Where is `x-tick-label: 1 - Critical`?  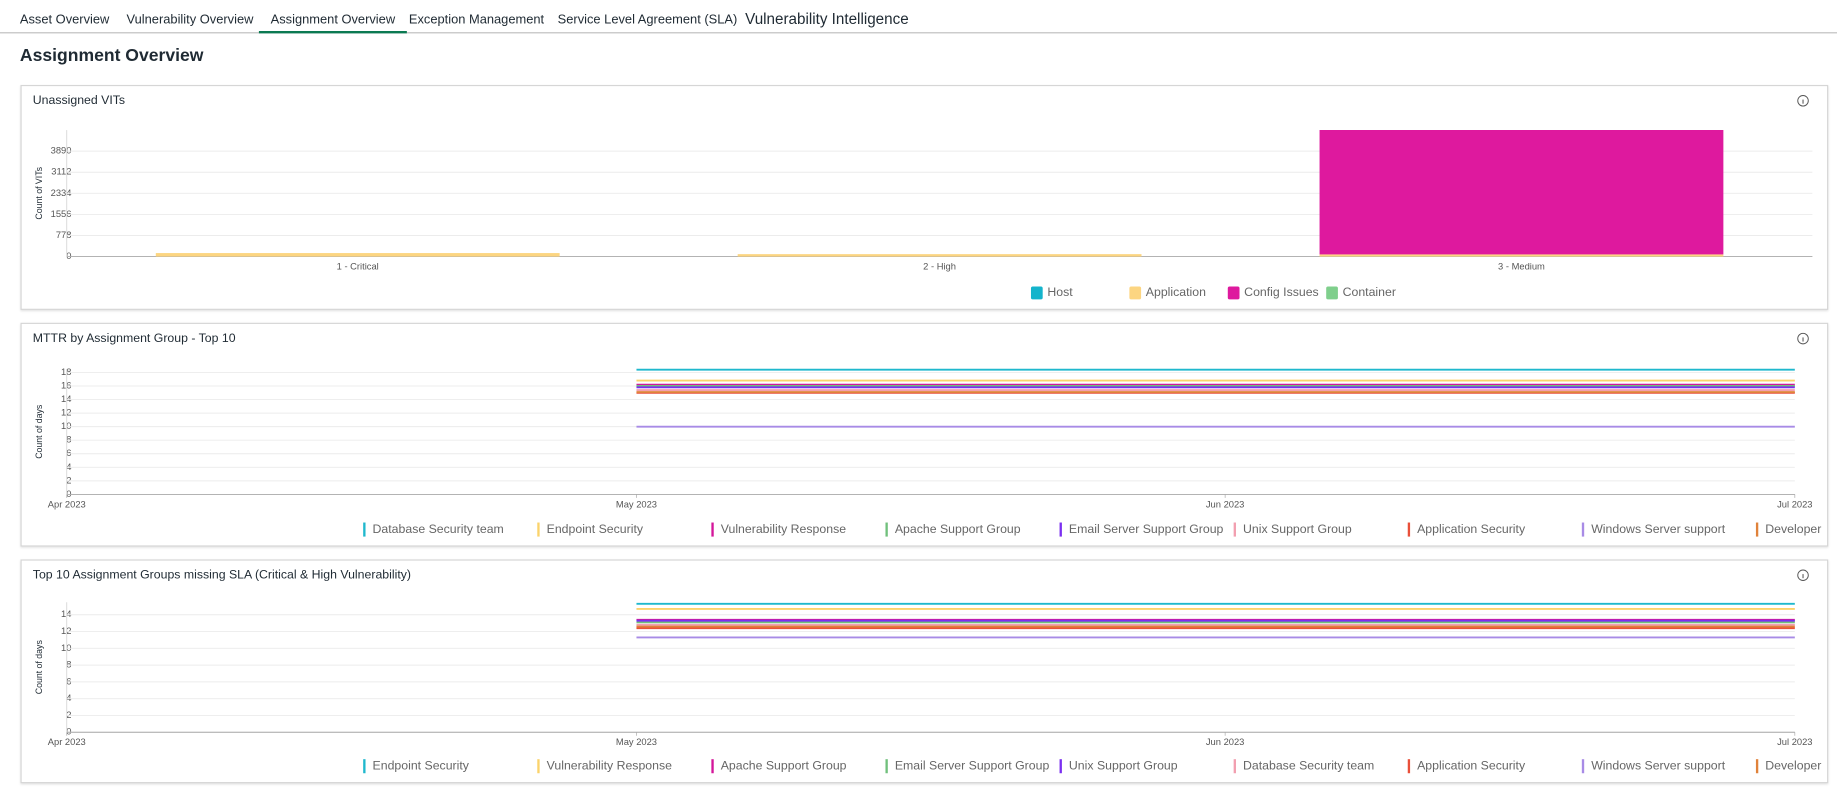 x-tick-label: 1 - Critical is located at coordinates (358, 267).